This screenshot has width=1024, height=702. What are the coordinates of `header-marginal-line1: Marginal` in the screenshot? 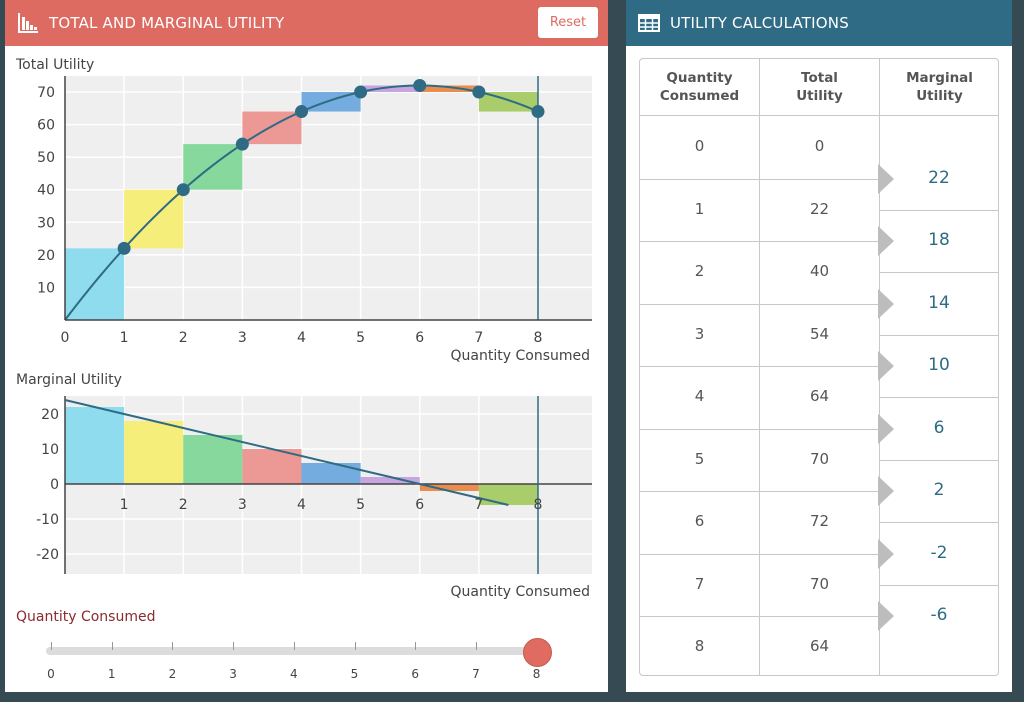 It's located at (939, 78).